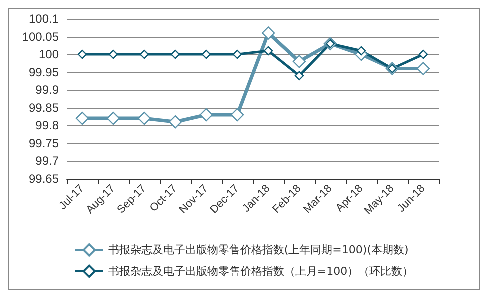  I want to click on y-tick-label: 99.9, so click(48, 90).